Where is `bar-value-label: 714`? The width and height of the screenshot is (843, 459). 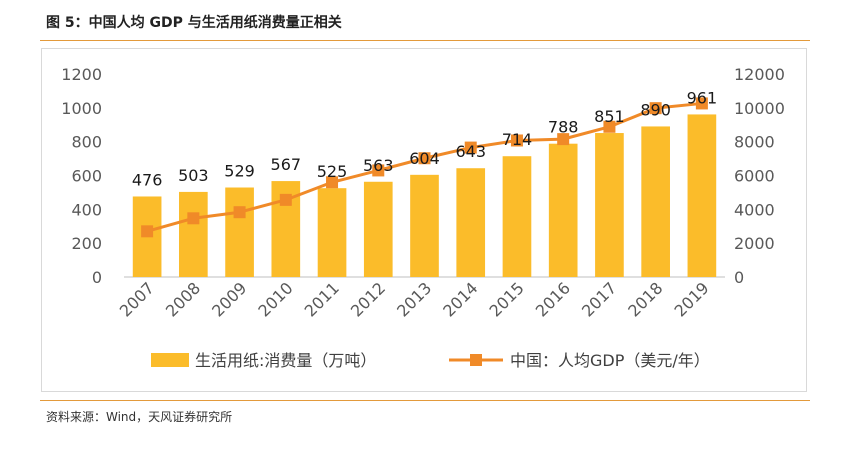
bar-value-label: 714 is located at coordinates (517, 139).